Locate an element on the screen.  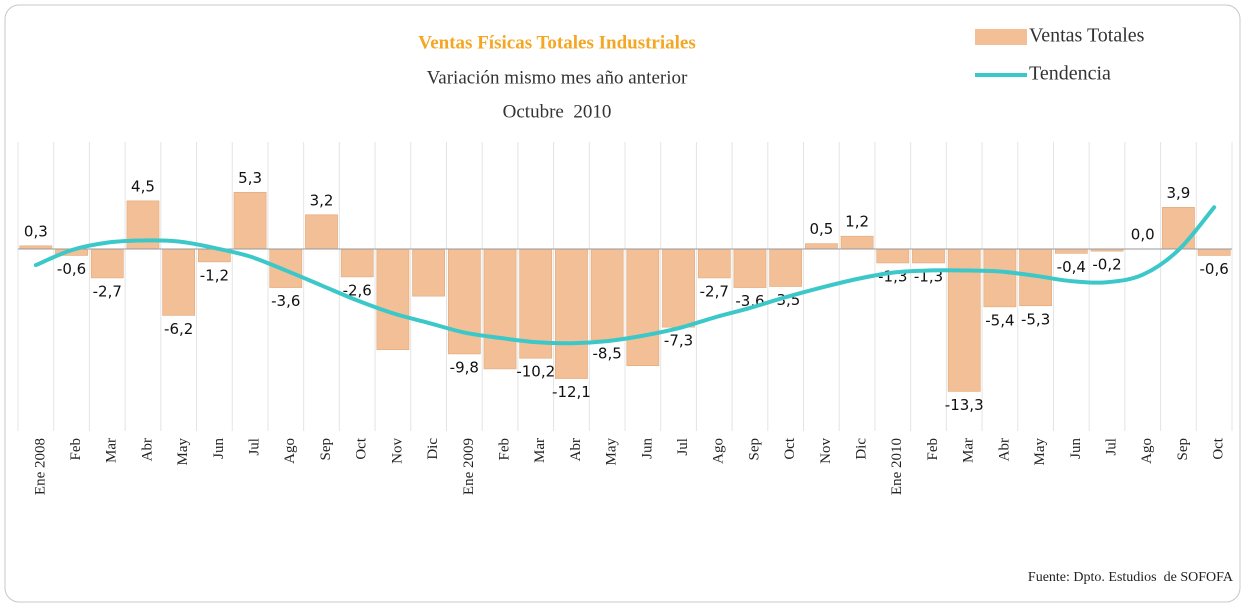
x-tick-label: Ene 2010 is located at coordinates (897, 466).